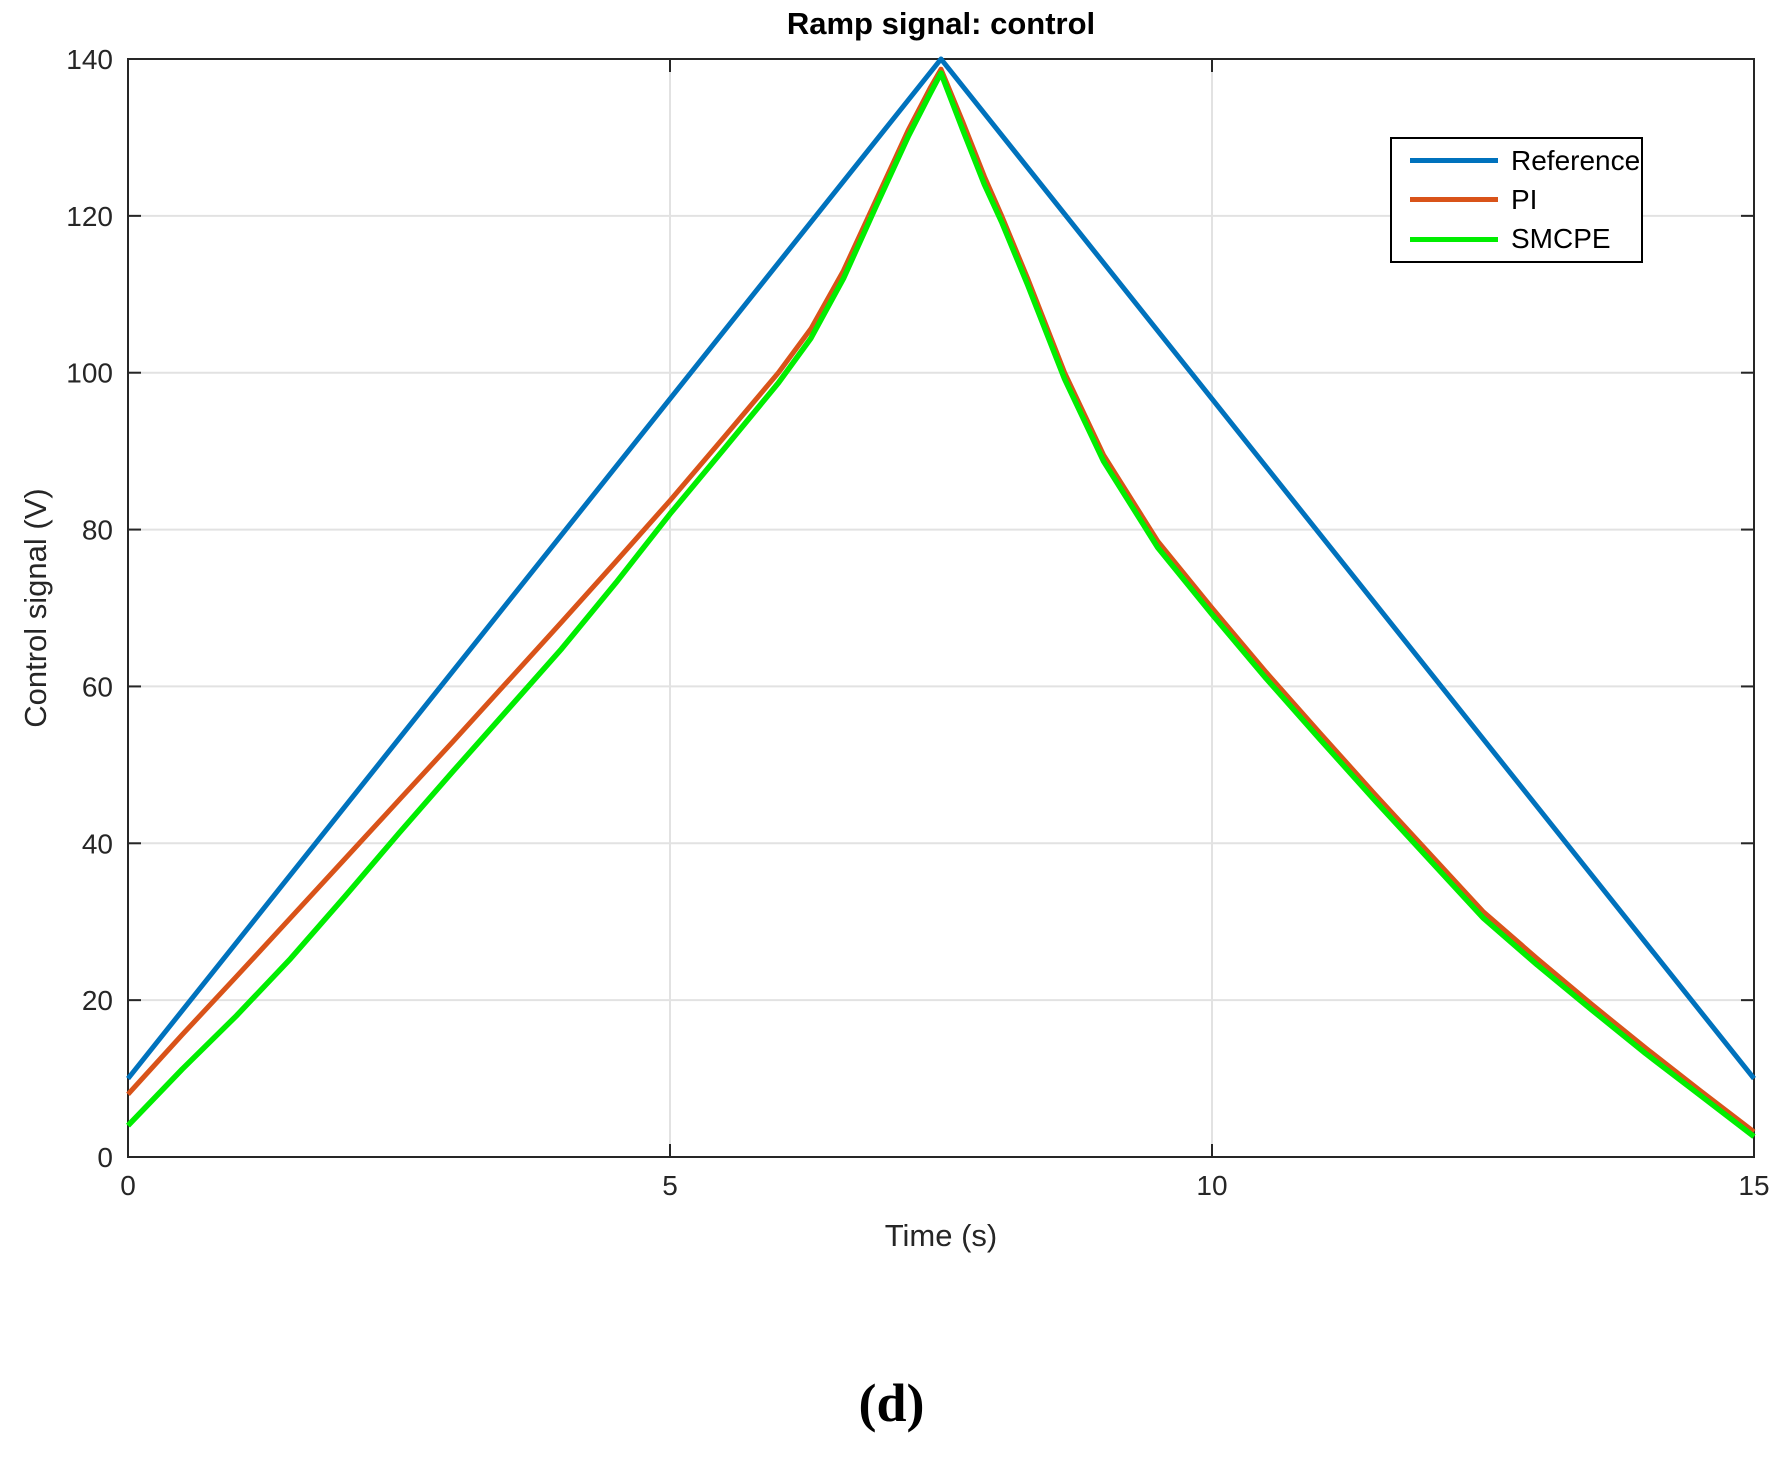  What do you see at coordinates (35, 608) in the screenshot?
I see `y-axis-label: Control signal (V)` at bounding box center [35, 608].